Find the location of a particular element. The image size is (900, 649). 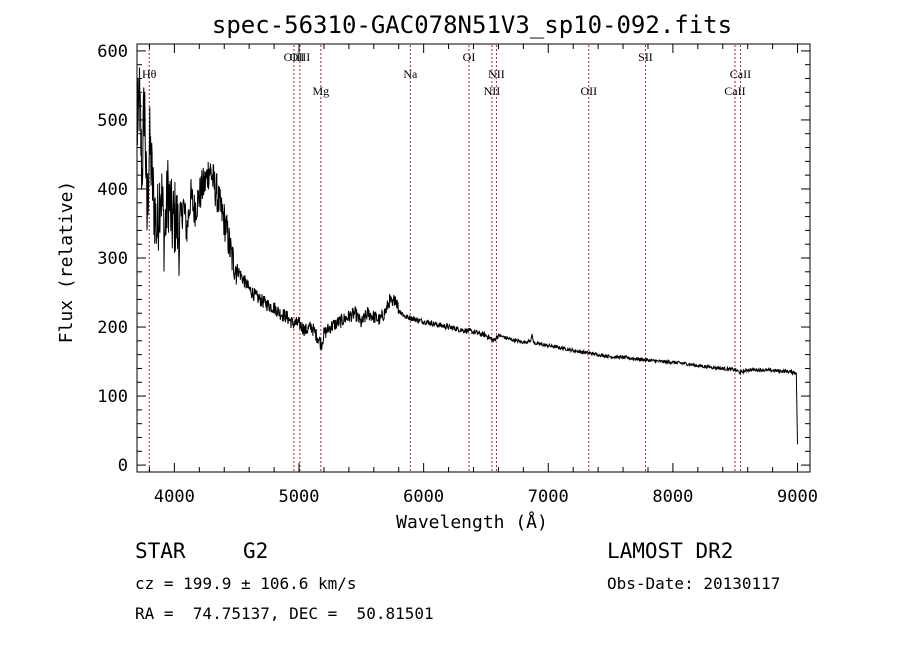

y-tick-label: 600 is located at coordinates (112, 52).